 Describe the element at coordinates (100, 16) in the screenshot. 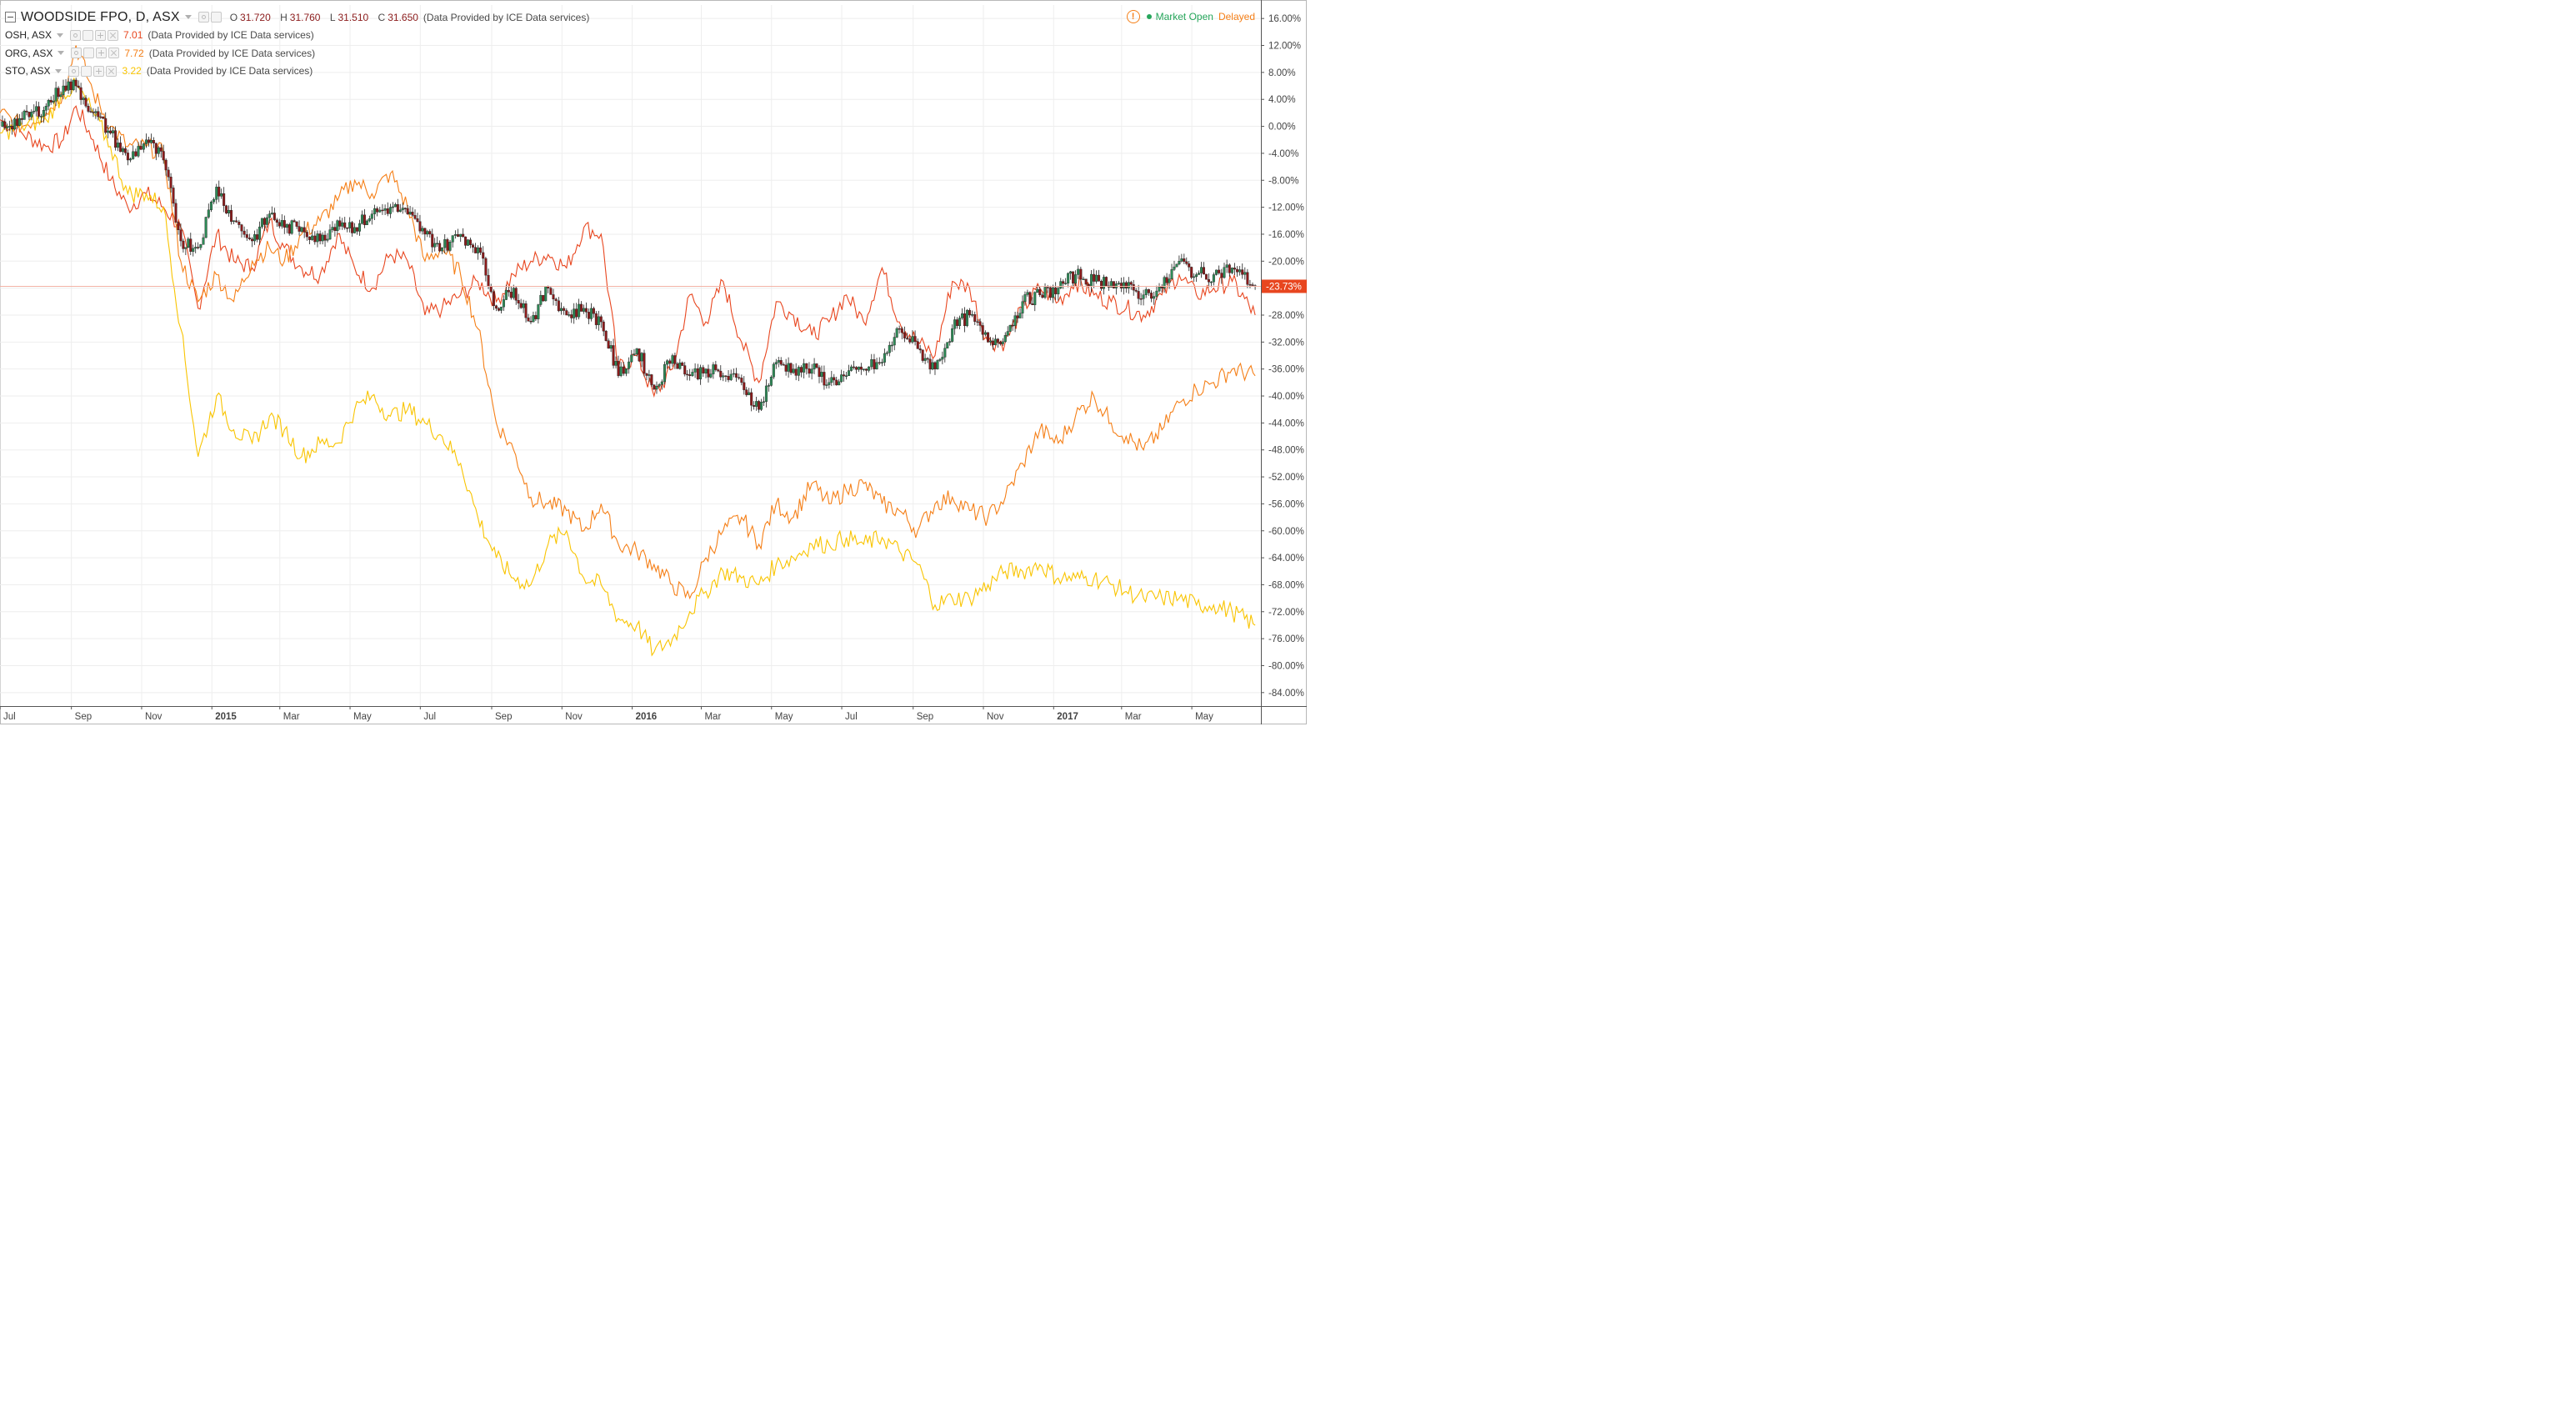

I see `main-symbol: WOODSIDE FPO, D, ASX` at that location.